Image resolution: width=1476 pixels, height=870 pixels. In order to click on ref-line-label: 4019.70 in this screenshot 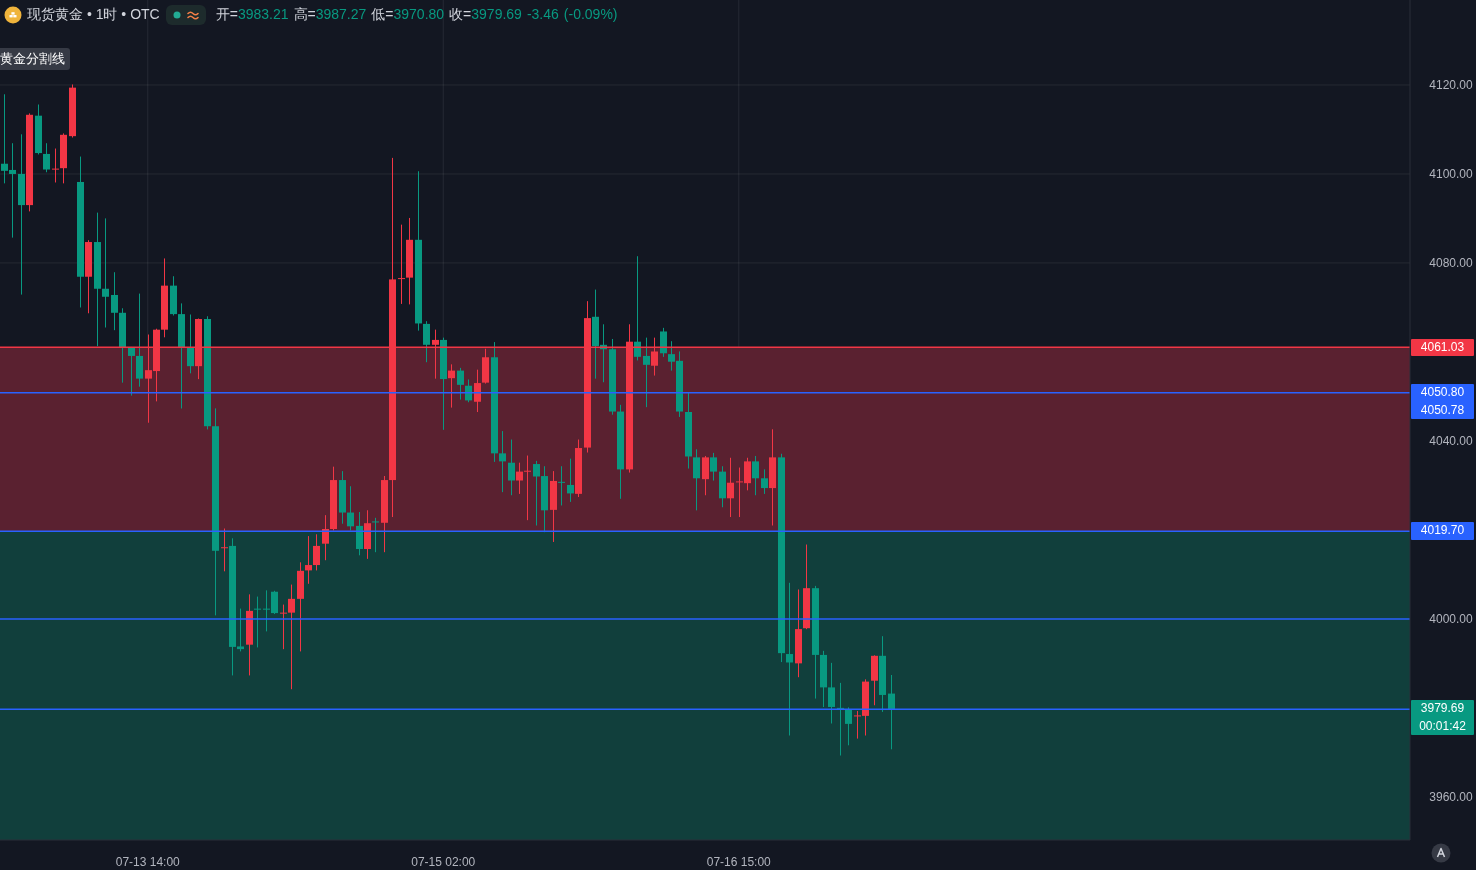, I will do `click(1442, 531)`.